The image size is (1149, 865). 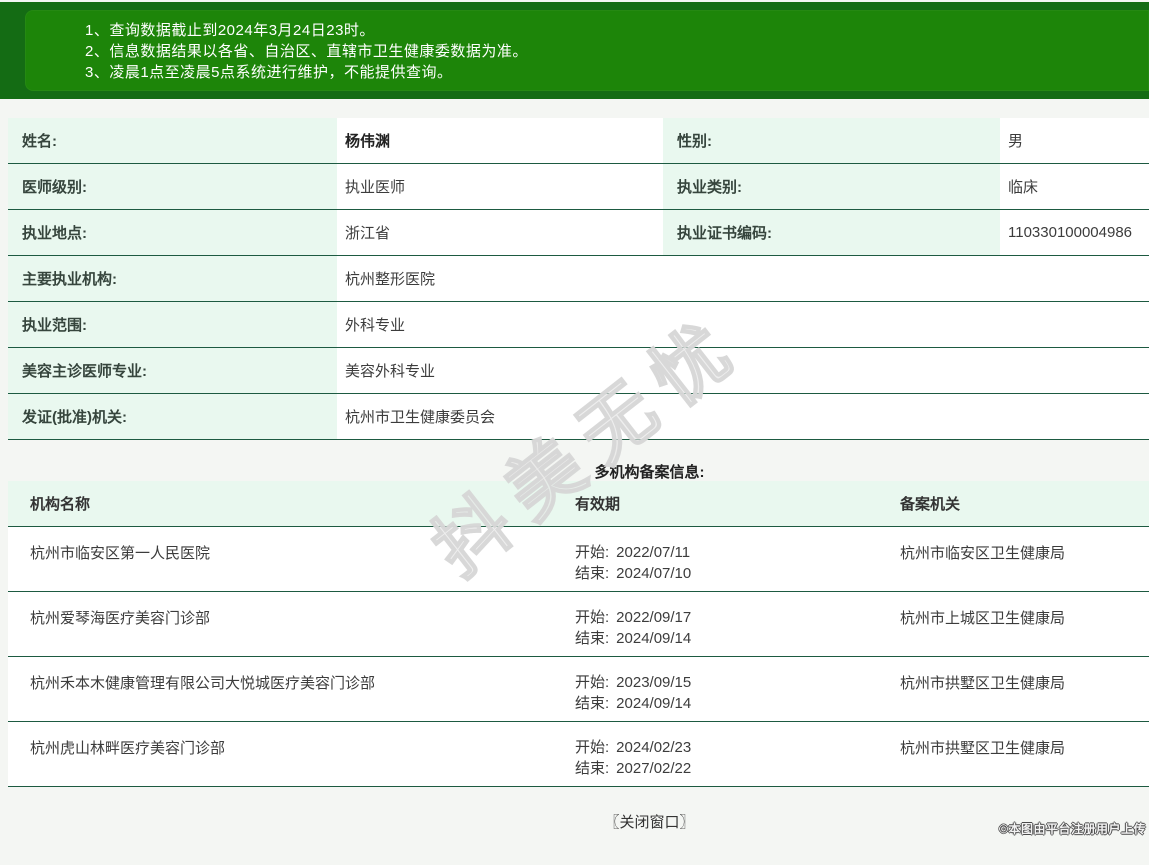 I want to click on header-institution-name: 机构名称, so click(x=60, y=504).